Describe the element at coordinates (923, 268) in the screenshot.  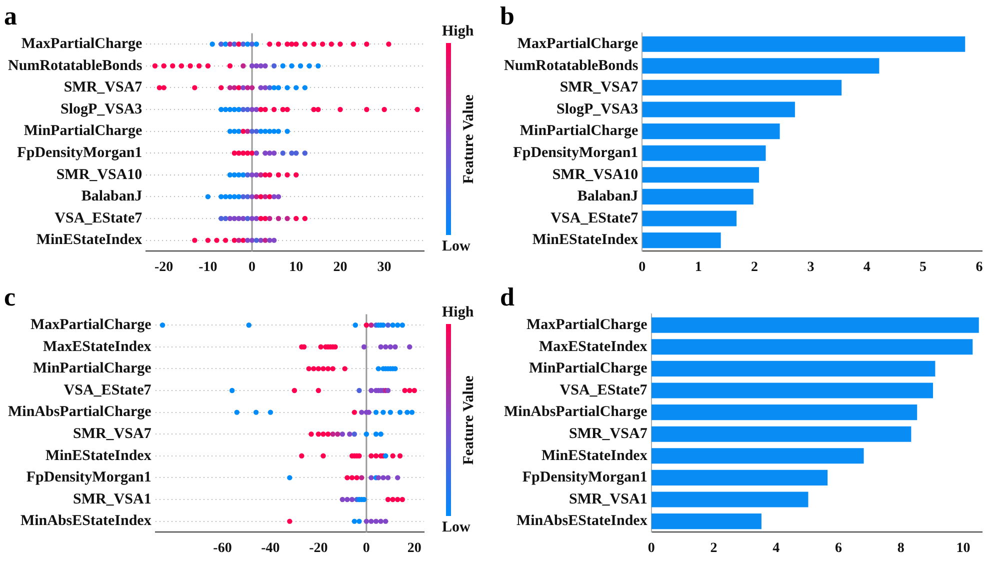
I see `x-tick-label: 5` at that location.